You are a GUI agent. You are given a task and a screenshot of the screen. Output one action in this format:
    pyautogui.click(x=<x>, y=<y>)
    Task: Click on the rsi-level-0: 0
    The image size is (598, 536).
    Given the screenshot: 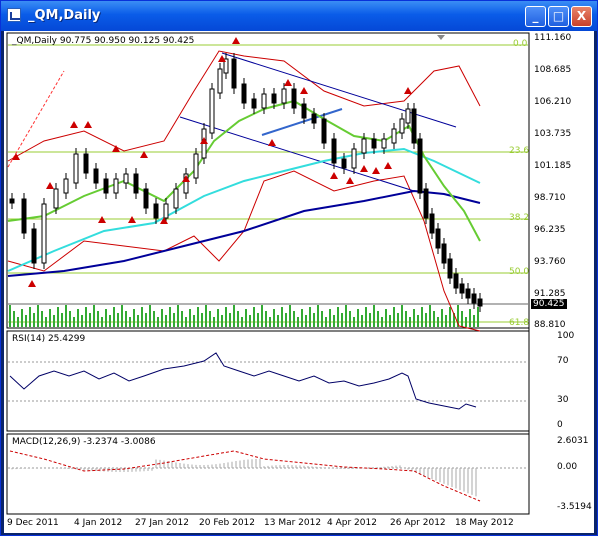 What is the action you would take?
    pyautogui.click(x=560, y=425)
    